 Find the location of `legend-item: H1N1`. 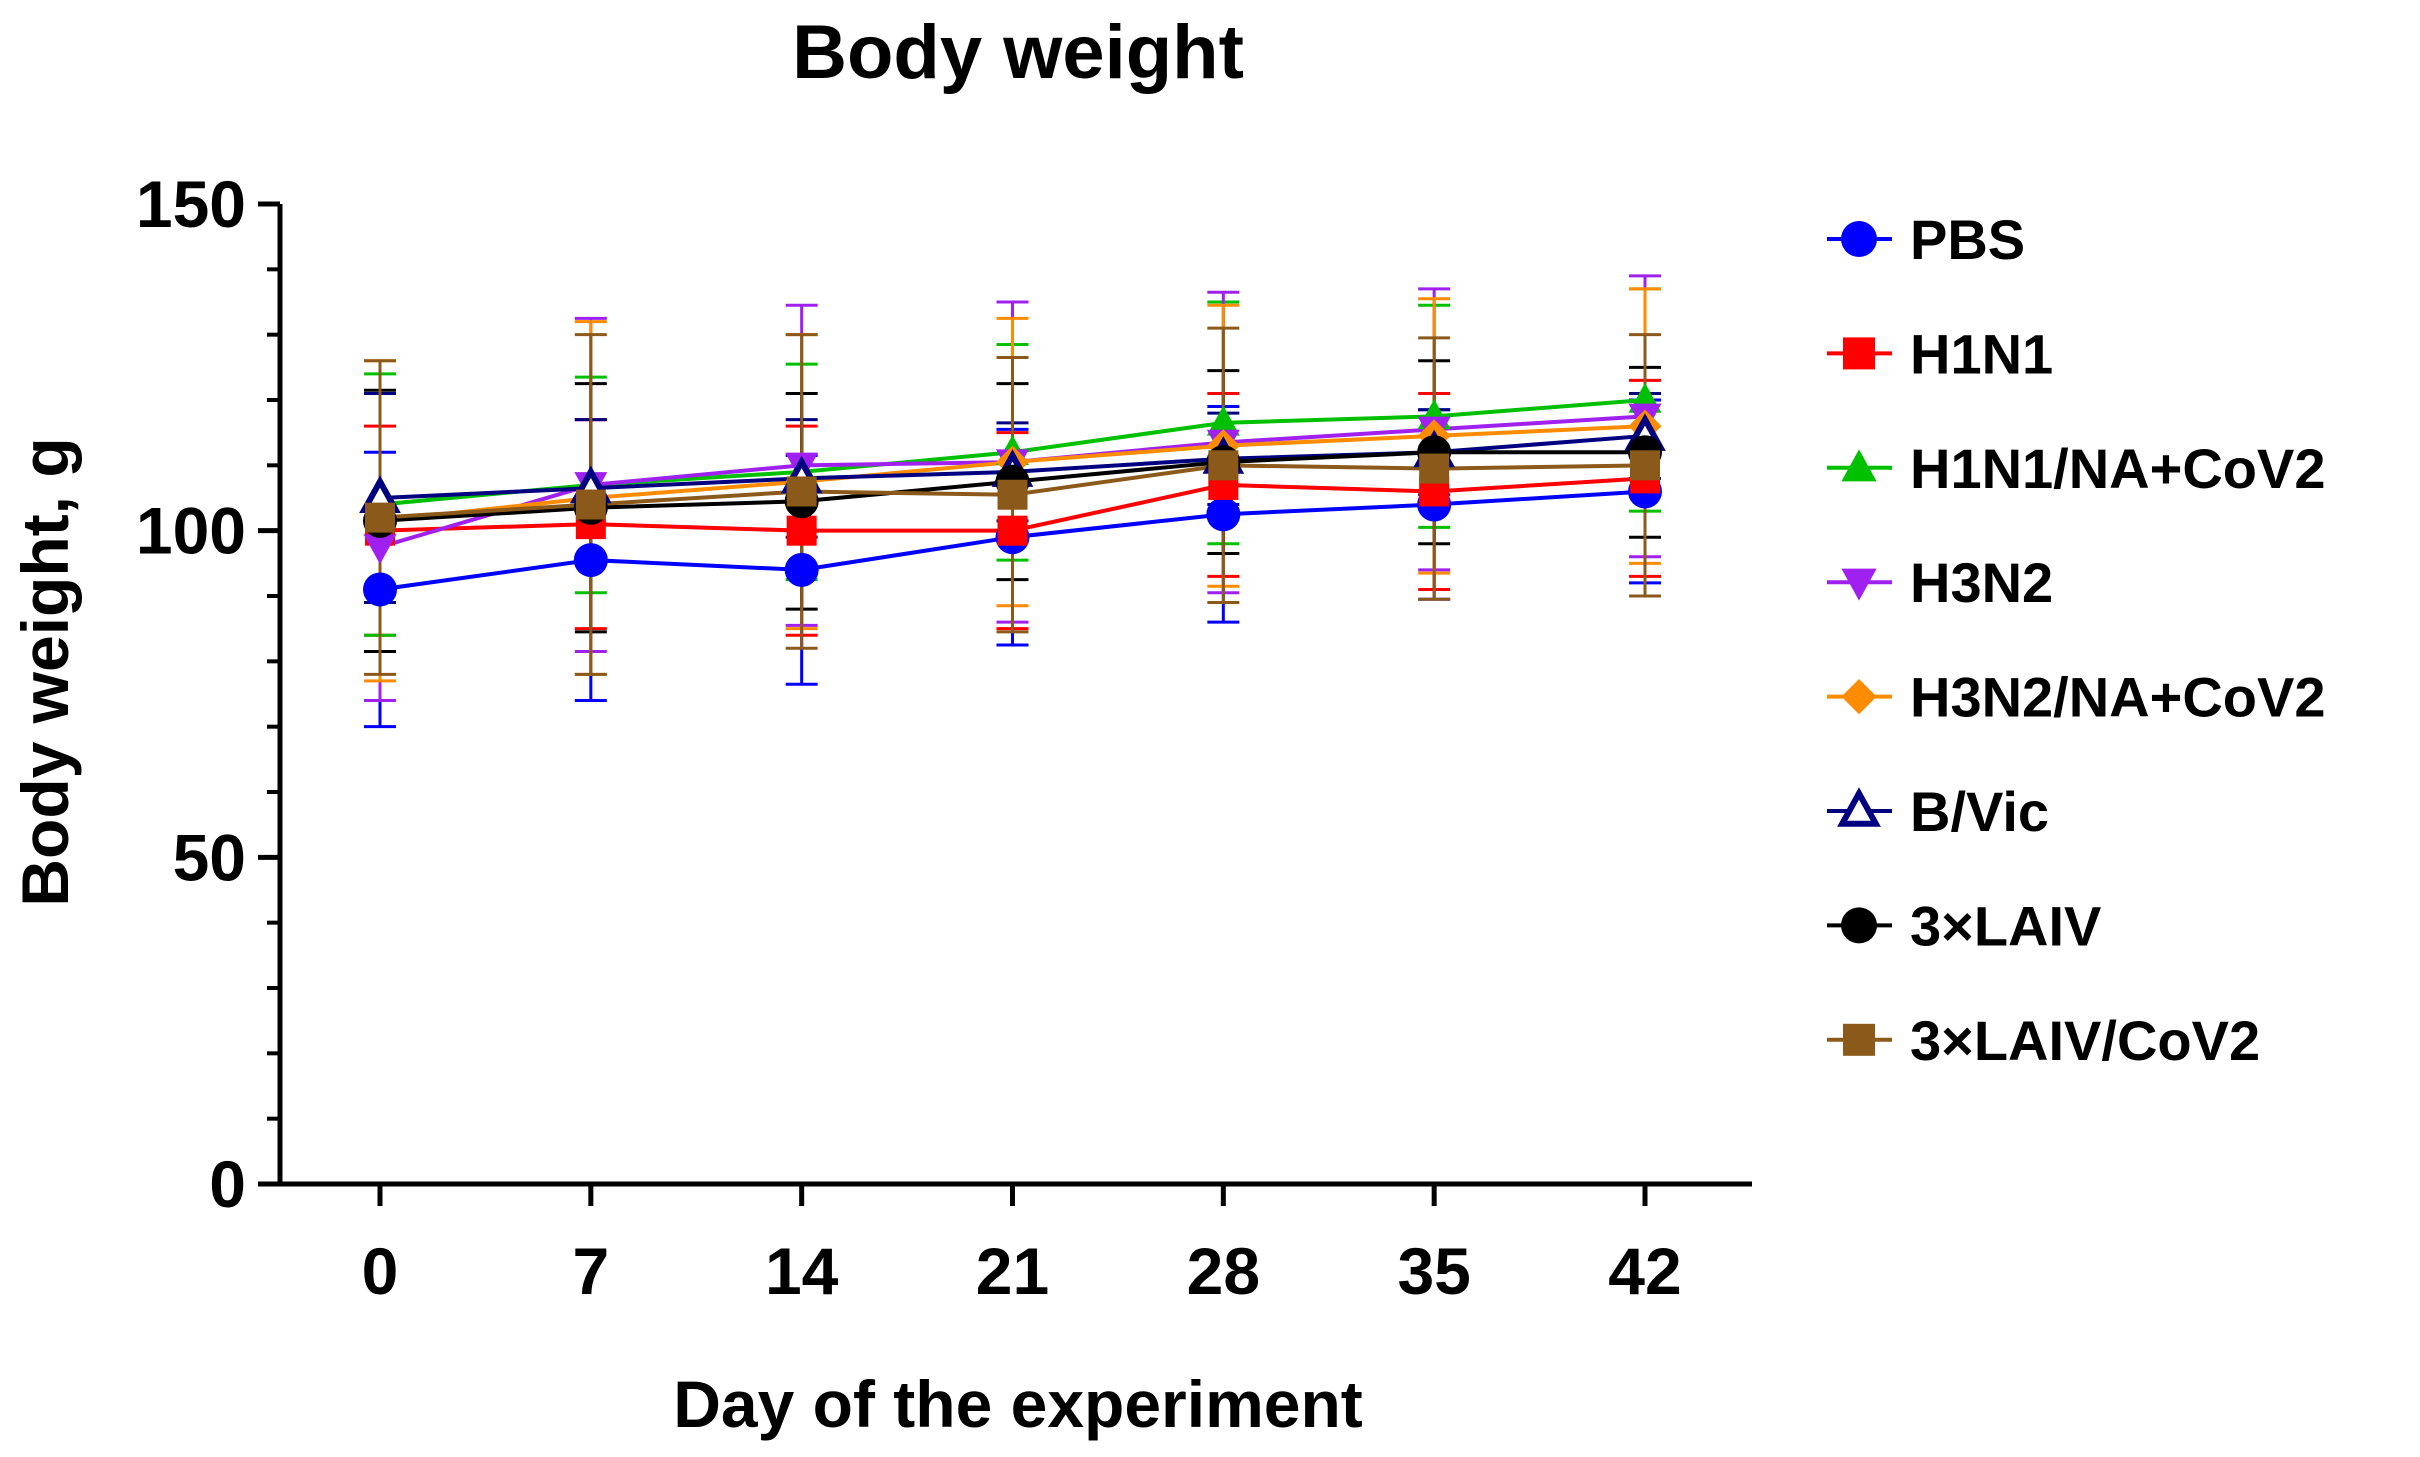

legend-item: H1N1 is located at coordinates (1940, 353).